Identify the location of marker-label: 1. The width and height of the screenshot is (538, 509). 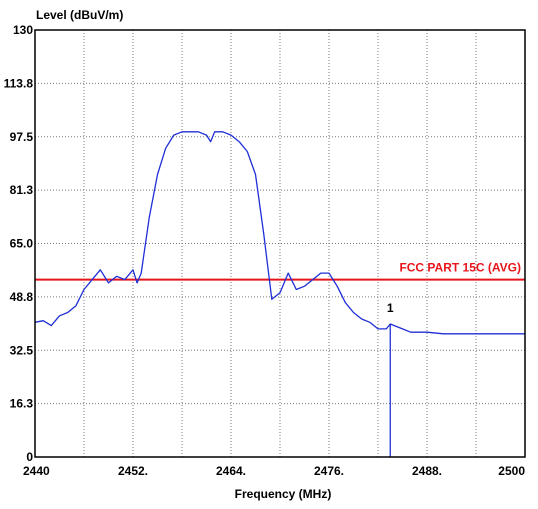
(390, 308).